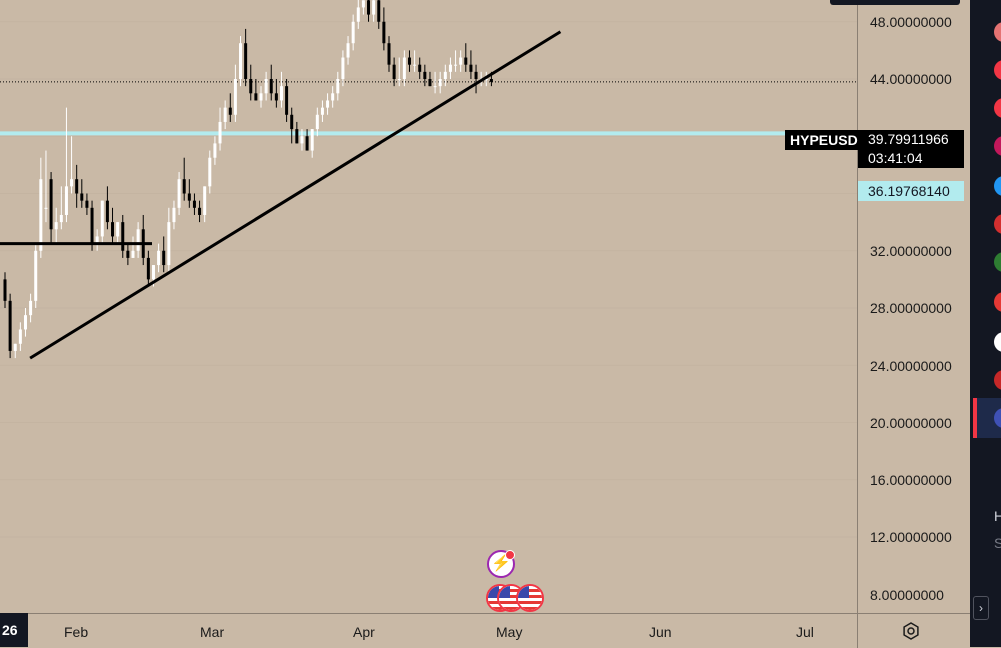 The height and width of the screenshot is (648, 1001). I want to click on last-price-value: 39.79911966, so click(908, 139).